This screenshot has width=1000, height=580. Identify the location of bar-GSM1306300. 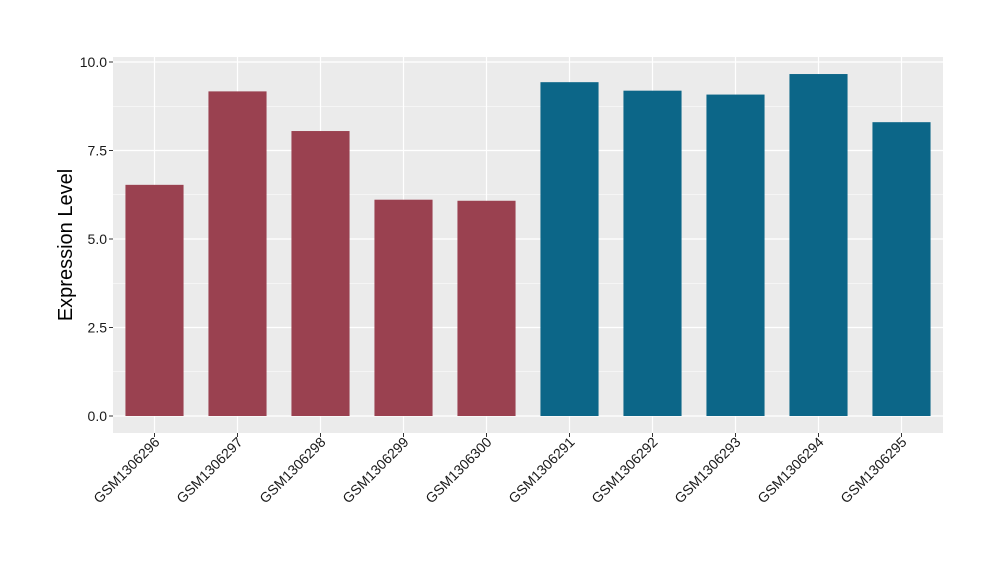
(486, 308).